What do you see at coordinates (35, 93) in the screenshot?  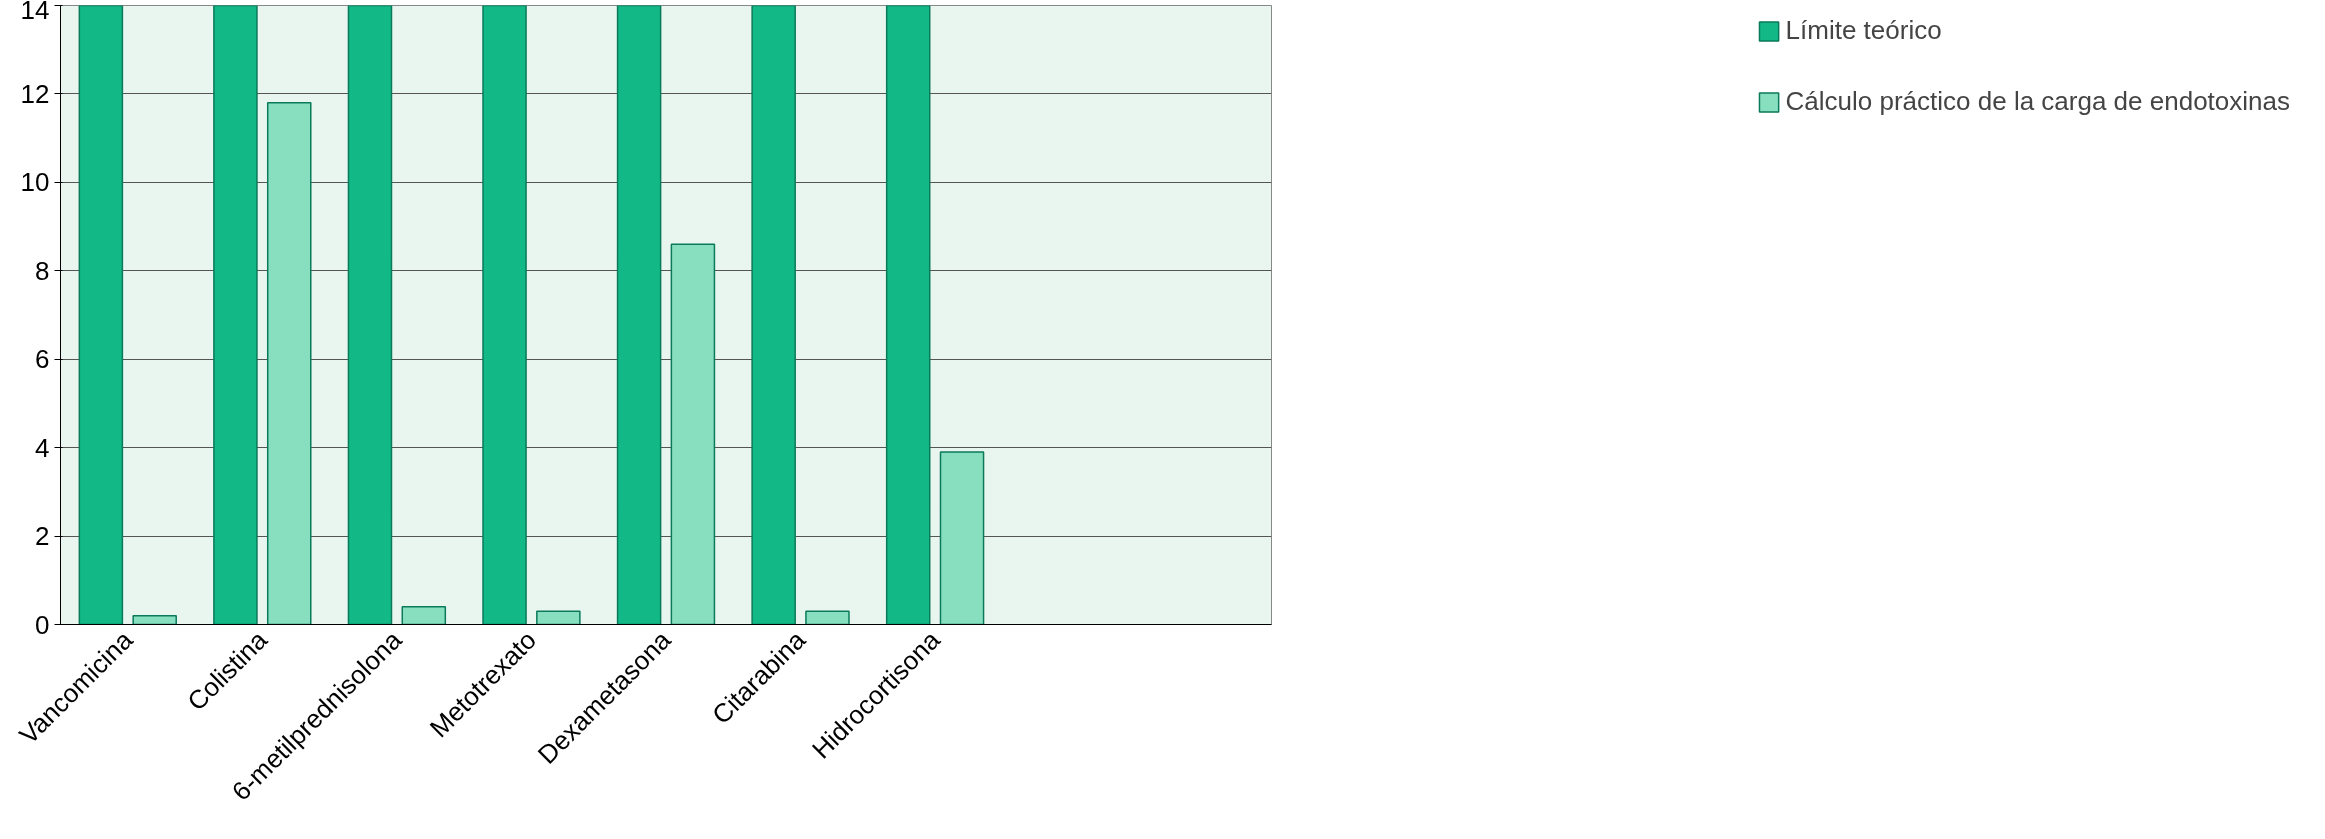 I see `y-tick-label: 12` at bounding box center [35, 93].